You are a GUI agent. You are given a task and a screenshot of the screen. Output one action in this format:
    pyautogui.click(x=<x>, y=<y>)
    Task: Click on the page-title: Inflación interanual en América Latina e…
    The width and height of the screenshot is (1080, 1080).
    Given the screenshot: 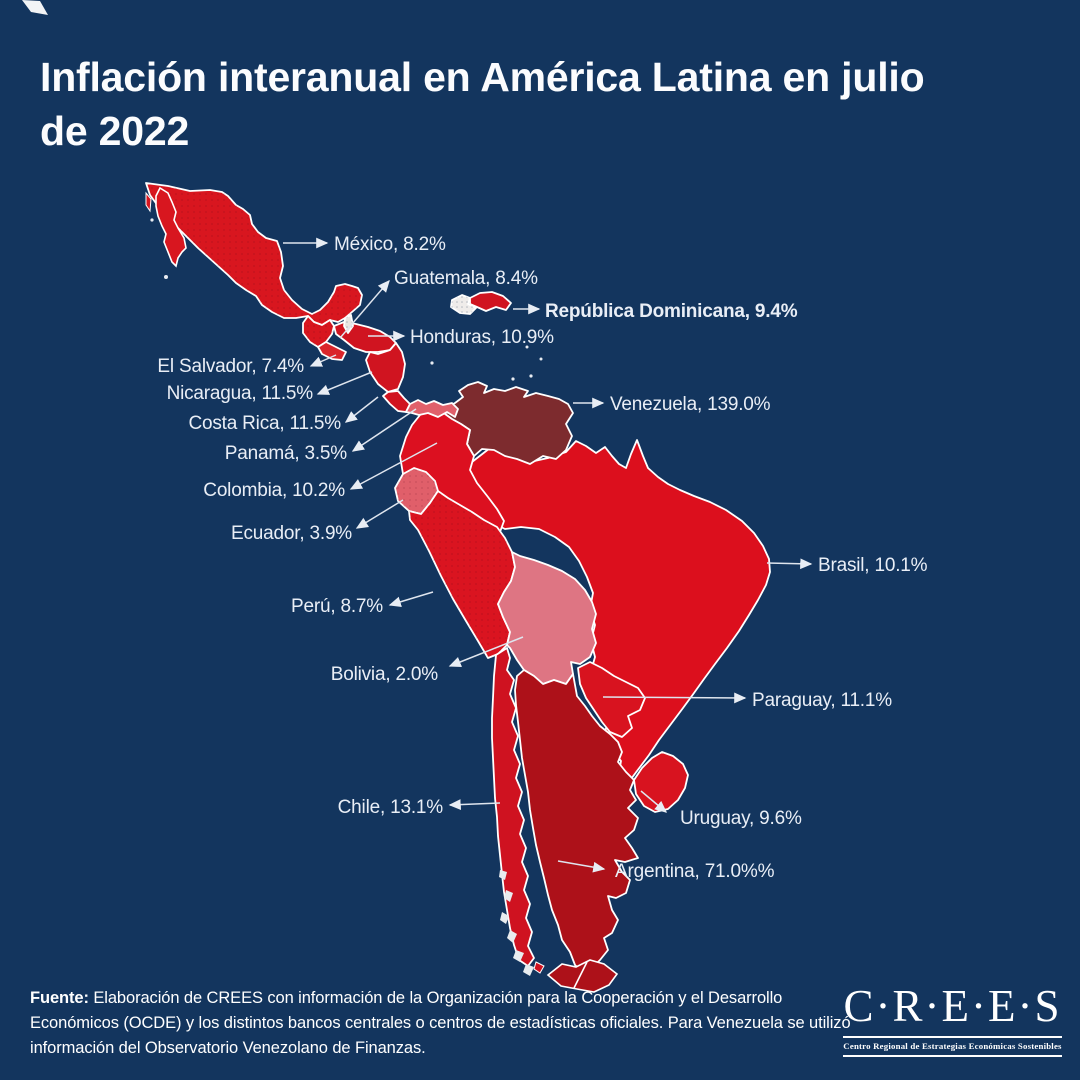 What is the action you would take?
    pyautogui.click(x=540, y=104)
    